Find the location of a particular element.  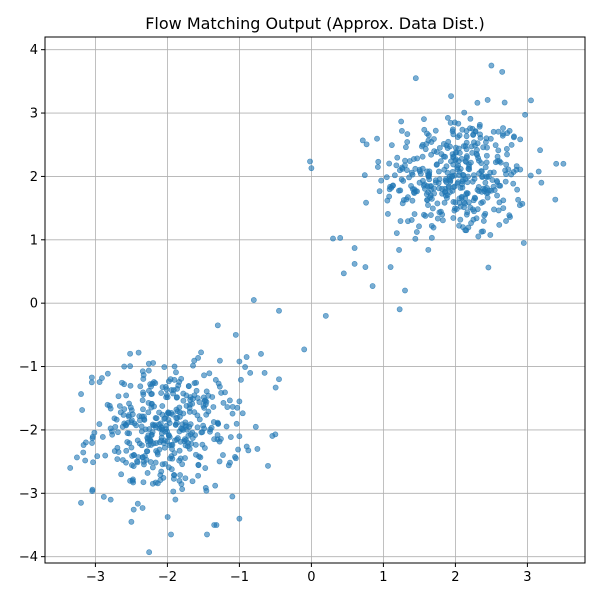

y-tick-label: −4 is located at coordinates (28, 557).